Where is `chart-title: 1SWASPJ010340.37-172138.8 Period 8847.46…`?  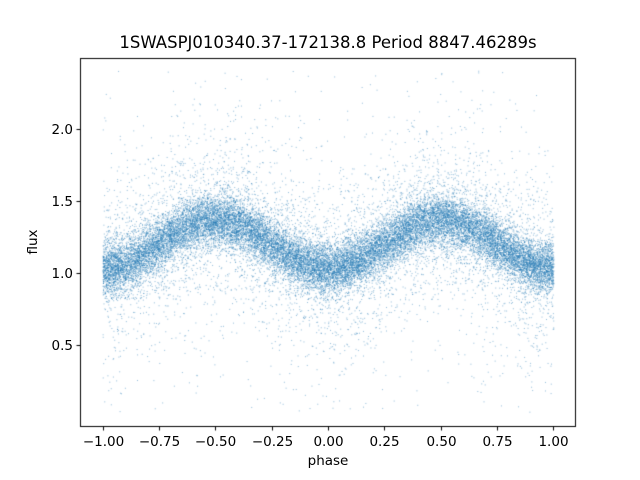 chart-title: 1SWASPJ010340.37-172138.8 Period 8847.46… is located at coordinates (328, 42).